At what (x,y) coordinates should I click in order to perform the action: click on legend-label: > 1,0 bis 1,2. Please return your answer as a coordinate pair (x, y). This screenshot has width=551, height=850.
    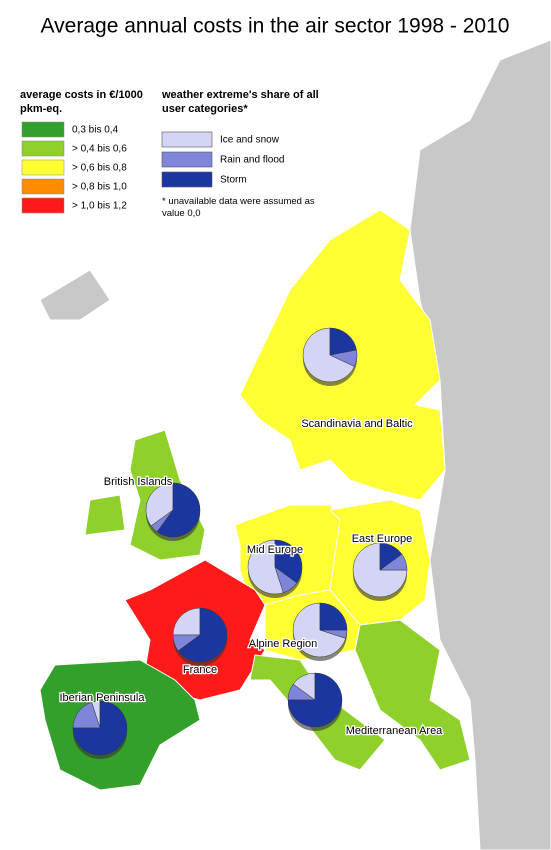
    Looking at the image, I should click on (99, 206).